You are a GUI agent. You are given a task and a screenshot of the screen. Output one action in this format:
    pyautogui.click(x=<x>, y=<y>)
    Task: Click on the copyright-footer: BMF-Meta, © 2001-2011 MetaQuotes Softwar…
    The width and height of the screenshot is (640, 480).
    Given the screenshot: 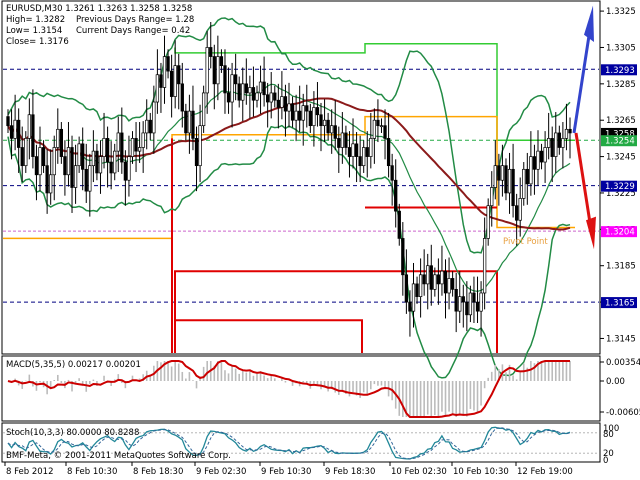 What is the action you would take?
    pyautogui.click(x=118, y=456)
    